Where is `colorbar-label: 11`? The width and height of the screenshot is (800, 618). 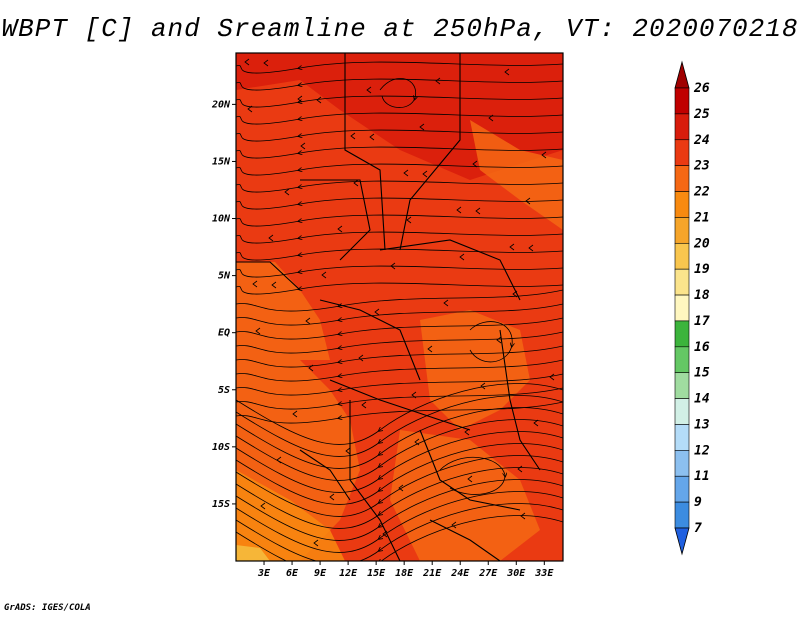
colorbar-label: 11 is located at coordinates (702, 476).